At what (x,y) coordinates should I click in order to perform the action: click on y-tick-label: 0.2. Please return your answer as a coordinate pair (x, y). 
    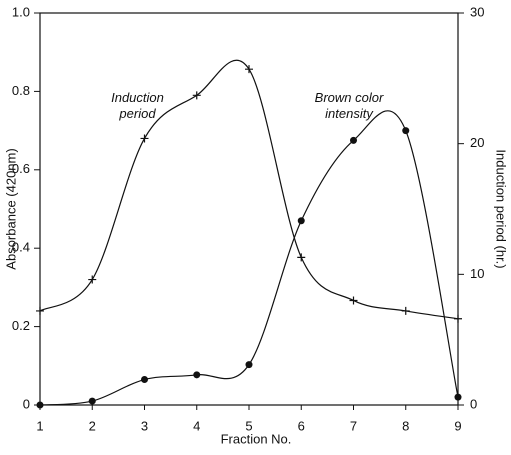
    Looking at the image, I should click on (21, 325).